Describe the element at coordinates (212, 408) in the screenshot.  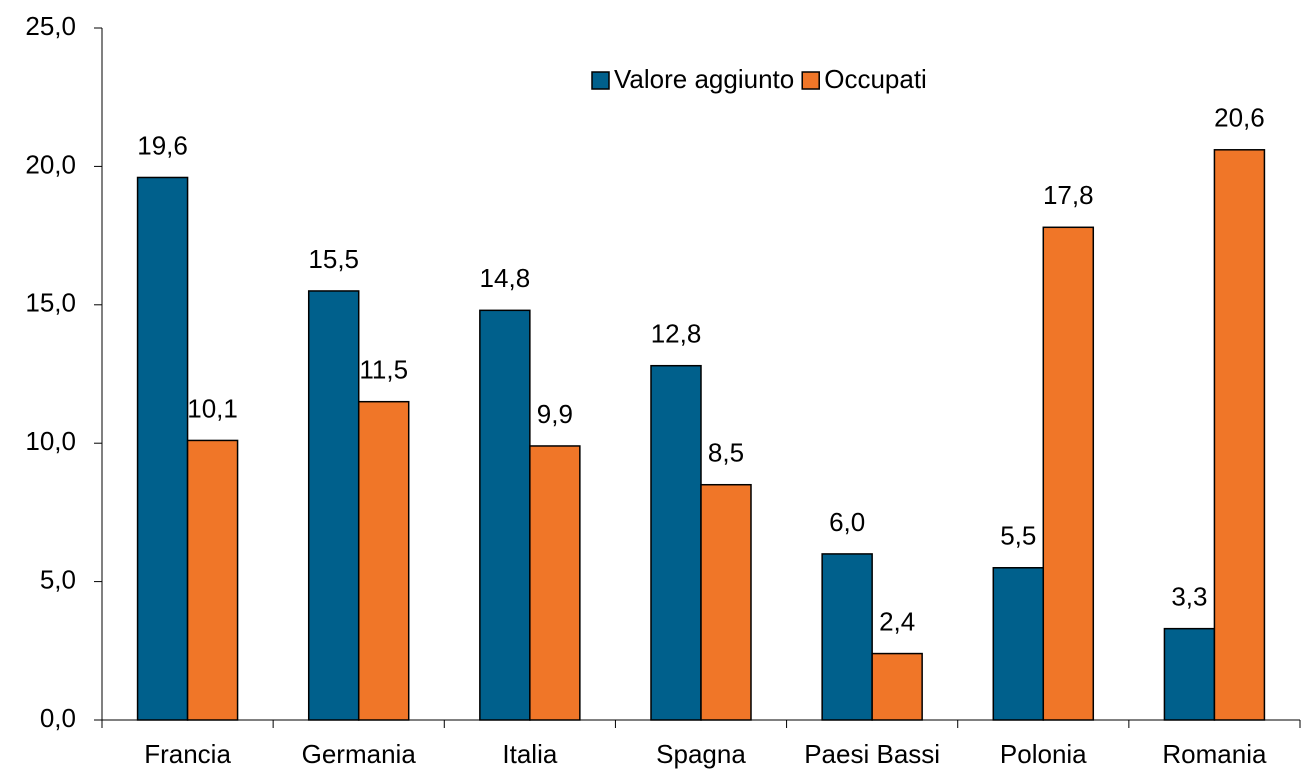
I see `value-label: 10,1` at that location.